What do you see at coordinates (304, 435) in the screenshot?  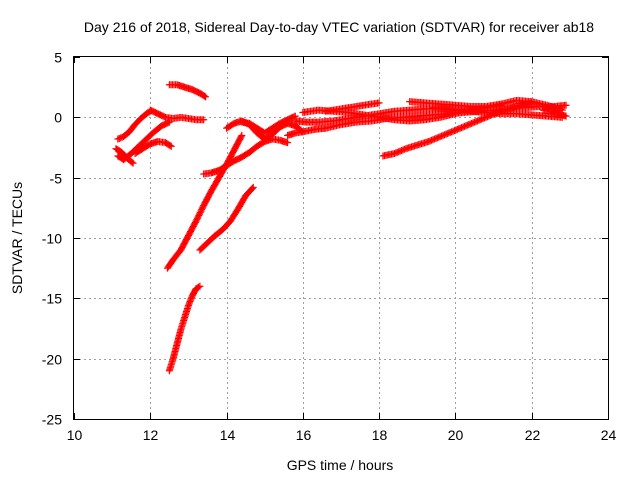 I see `x-tick-label: 16` at bounding box center [304, 435].